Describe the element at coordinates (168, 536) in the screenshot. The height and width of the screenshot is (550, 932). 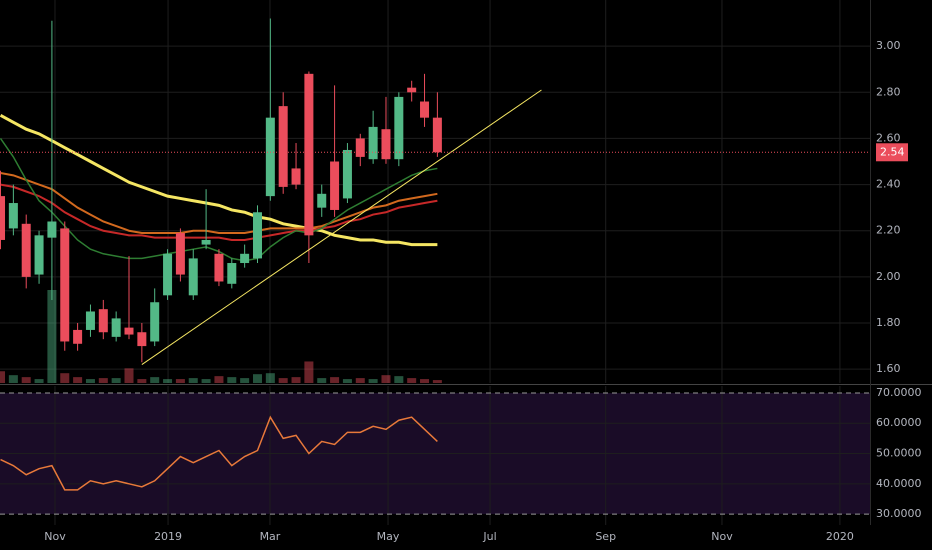
I see `x-tick-label: 2019` at that location.